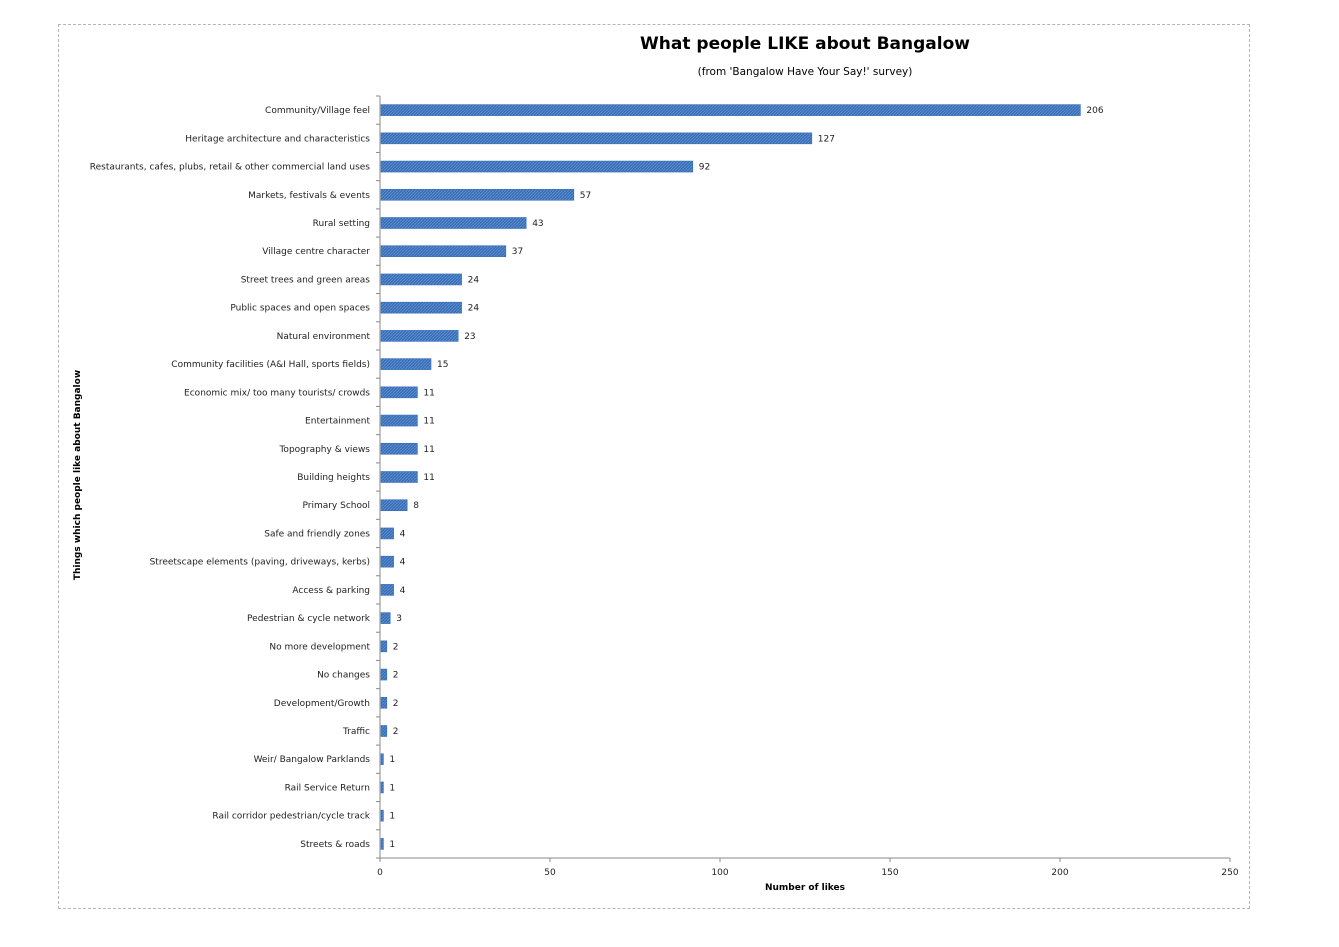  Describe the element at coordinates (517, 252) in the screenshot. I see `data-label: 37` at that location.